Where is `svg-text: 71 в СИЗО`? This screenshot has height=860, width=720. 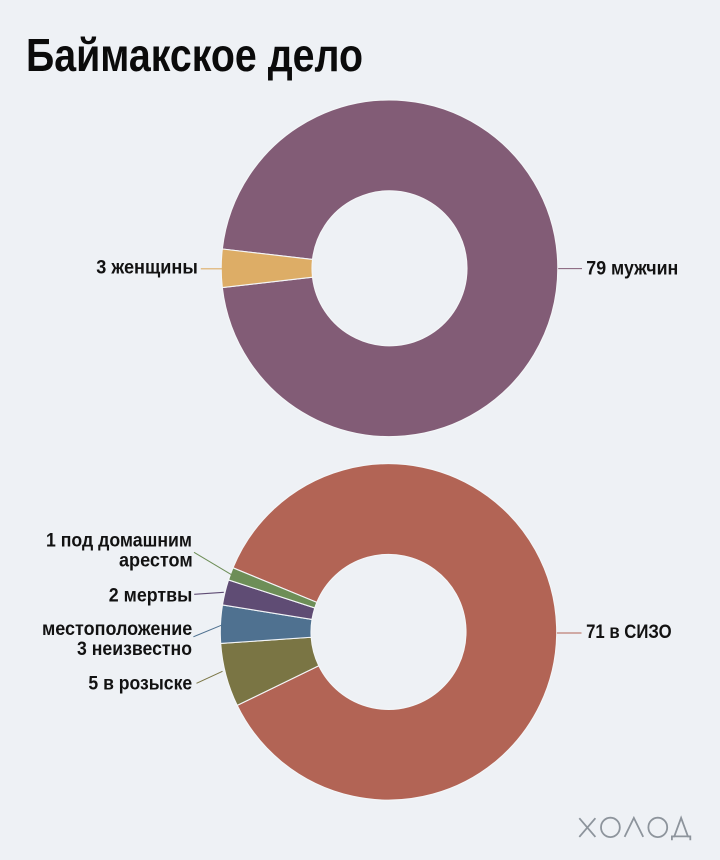
svg-text: 71 в СИЗО is located at coordinates (629, 632).